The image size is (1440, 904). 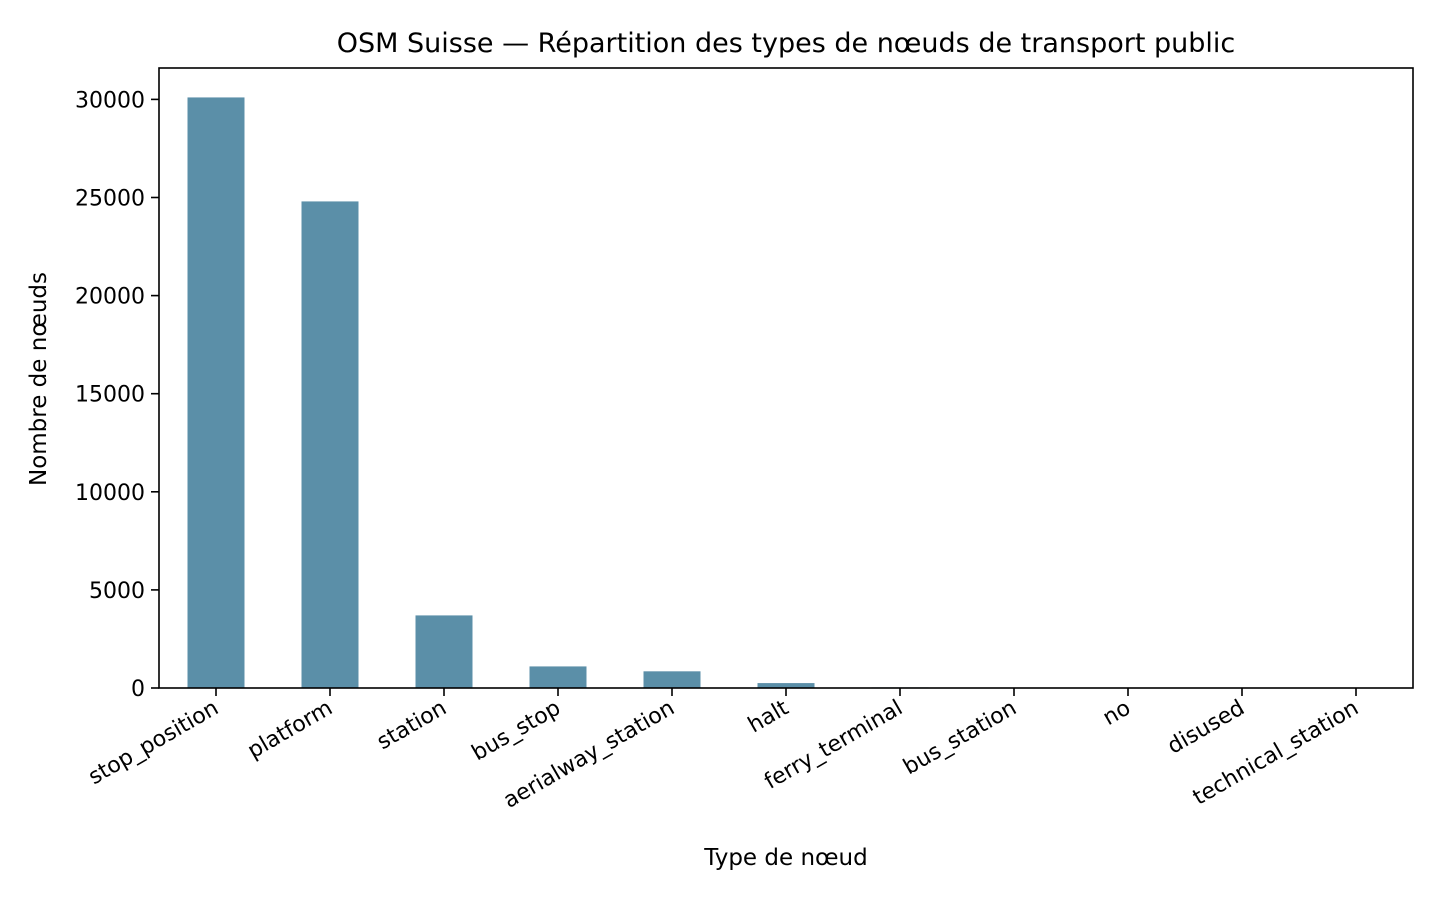 I want to click on y-tick-label: 5000, so click(x=117, y=591).